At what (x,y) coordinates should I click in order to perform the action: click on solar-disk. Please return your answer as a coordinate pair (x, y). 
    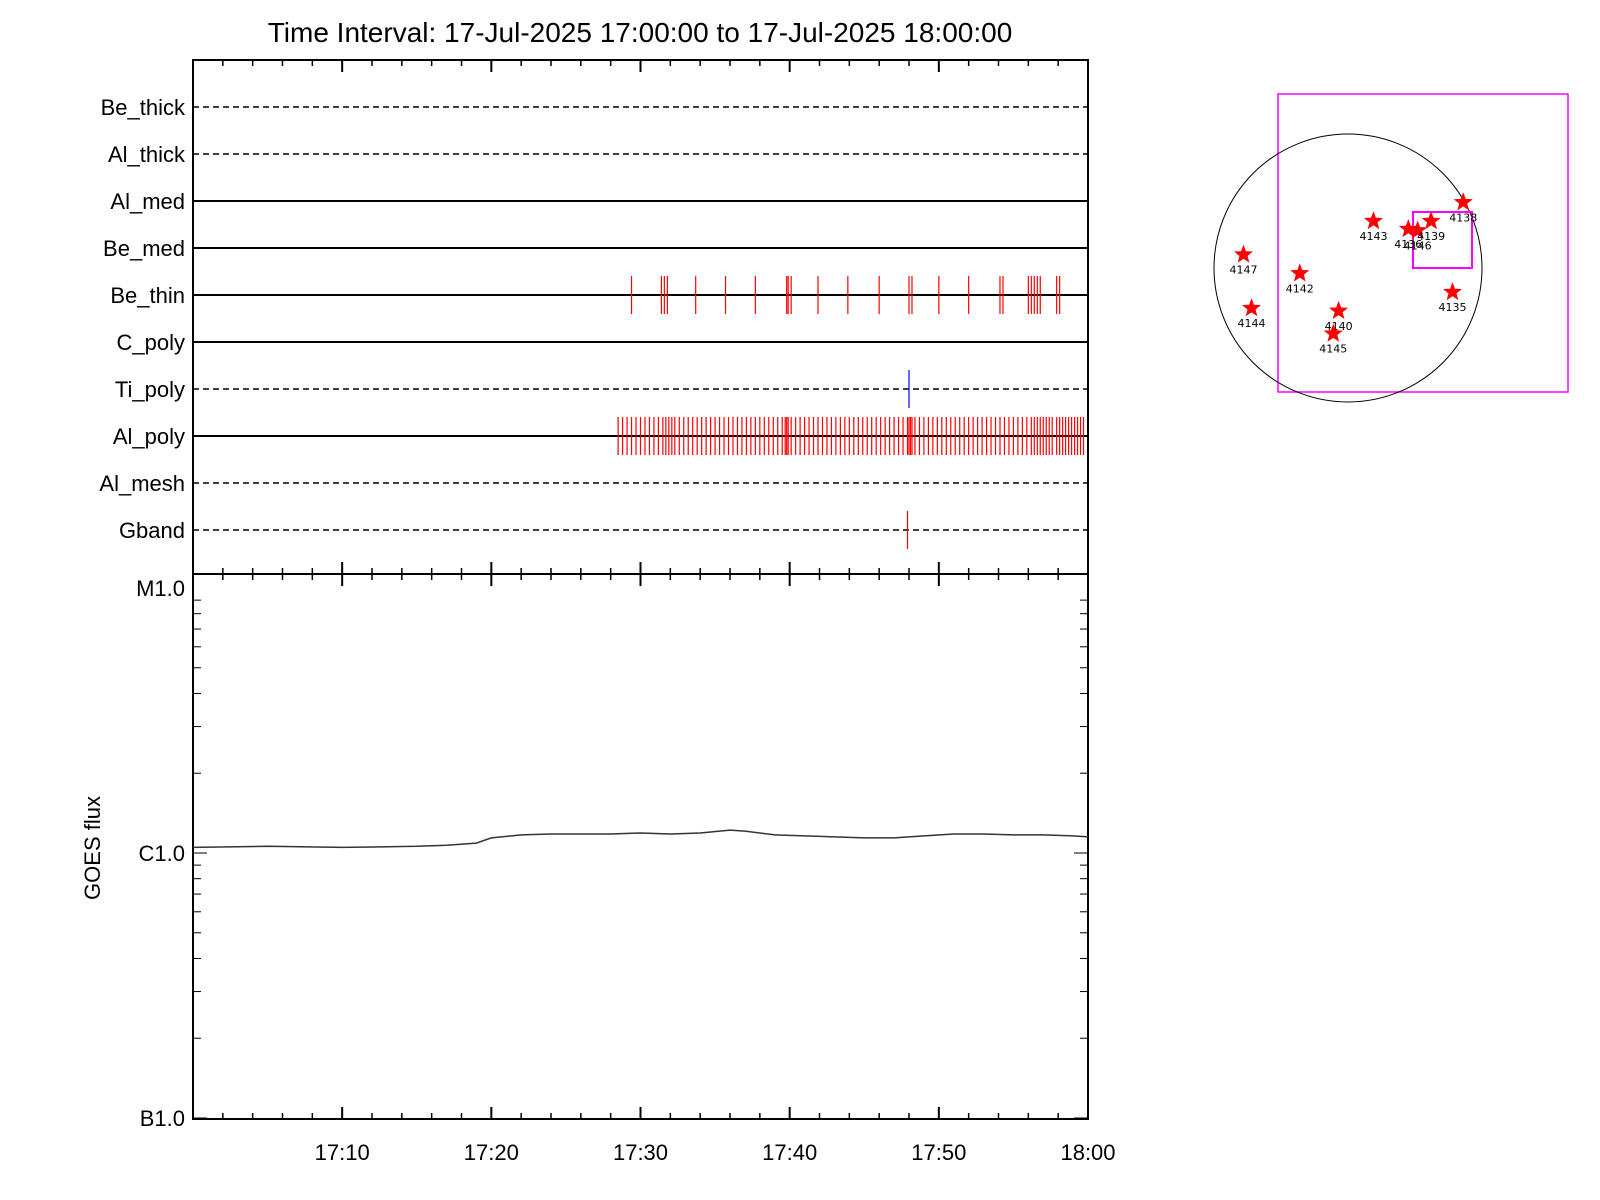
    Looking at the image, I should click on (1348, 268).